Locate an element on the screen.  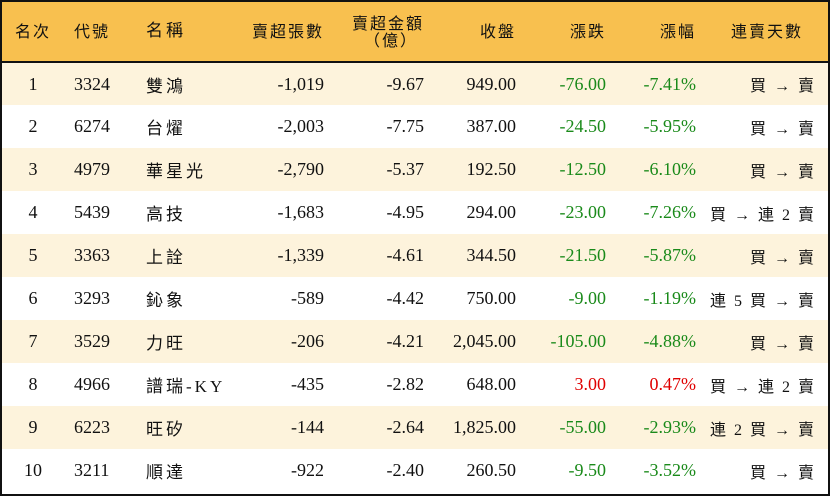
stock-code-cell: 3293 is located at coordinates (92, 298).